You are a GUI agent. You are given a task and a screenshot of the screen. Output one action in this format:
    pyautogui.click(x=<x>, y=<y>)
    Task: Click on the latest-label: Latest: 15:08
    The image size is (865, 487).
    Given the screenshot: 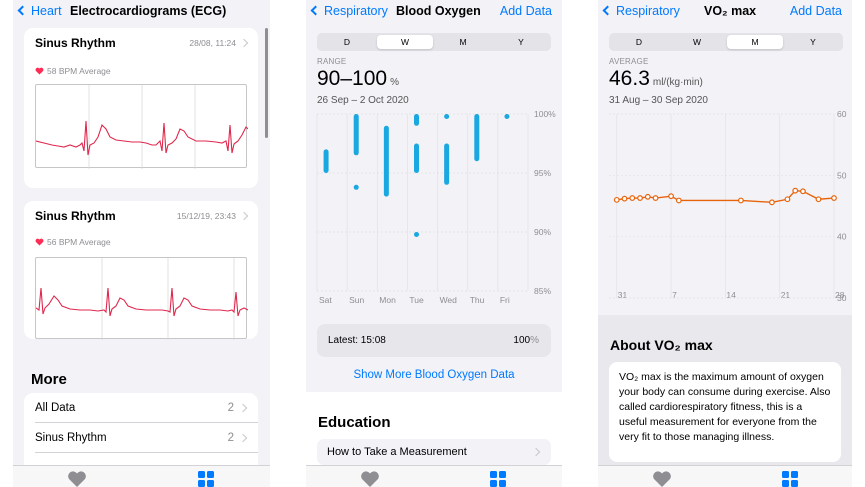 What is the action you would take?
    pyautogui.click(x=357, y=340)
    